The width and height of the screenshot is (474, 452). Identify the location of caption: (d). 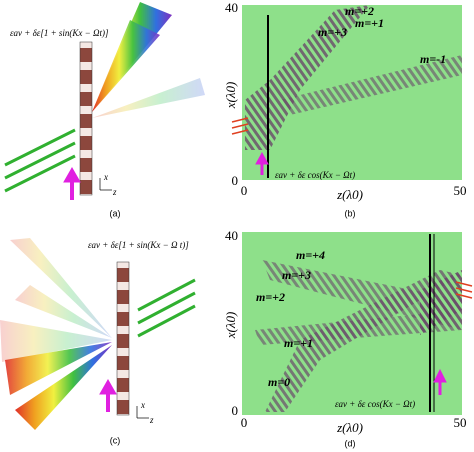
(350, 443).